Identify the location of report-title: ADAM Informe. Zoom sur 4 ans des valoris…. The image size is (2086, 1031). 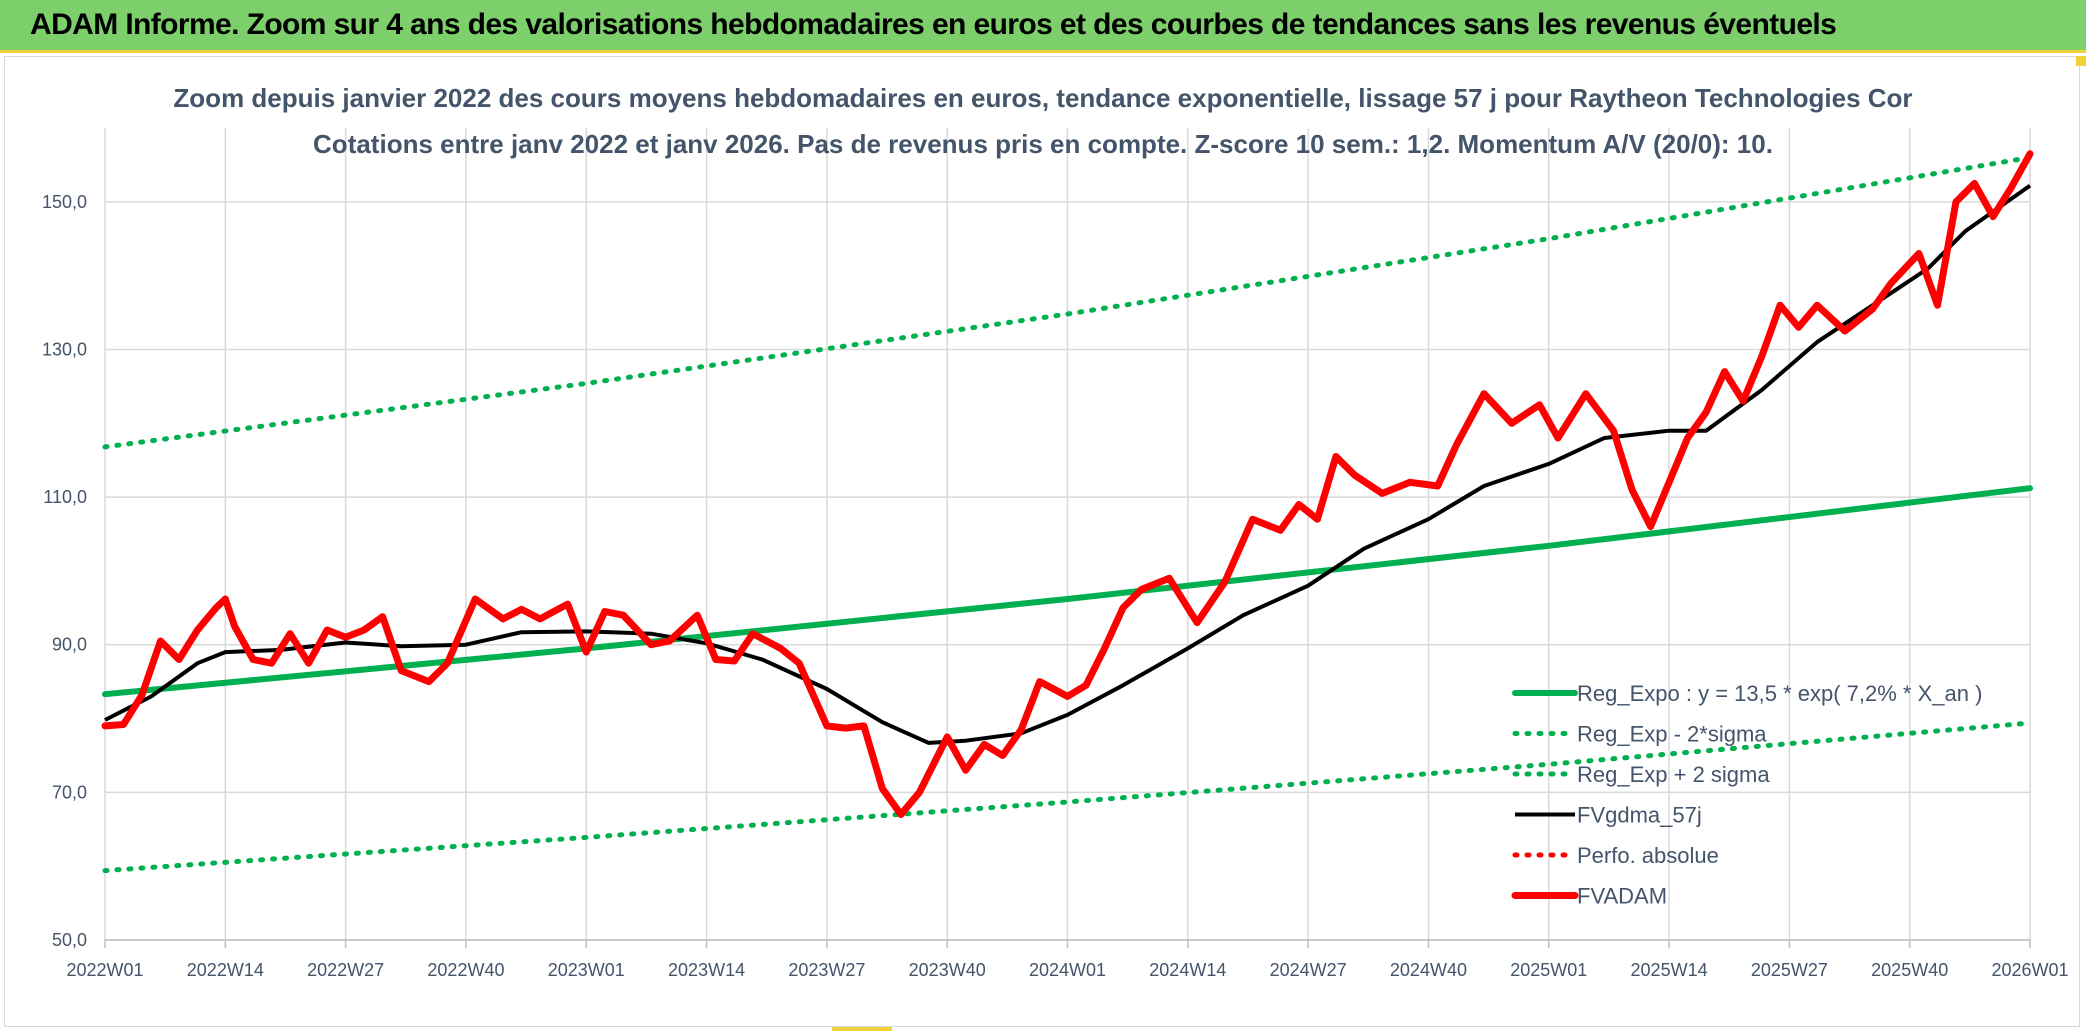
(933, 24).